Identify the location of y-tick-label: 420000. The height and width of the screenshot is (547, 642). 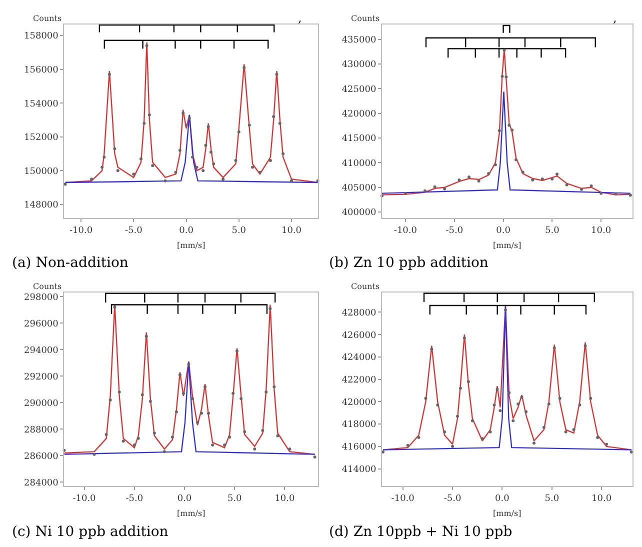
(359, 115).